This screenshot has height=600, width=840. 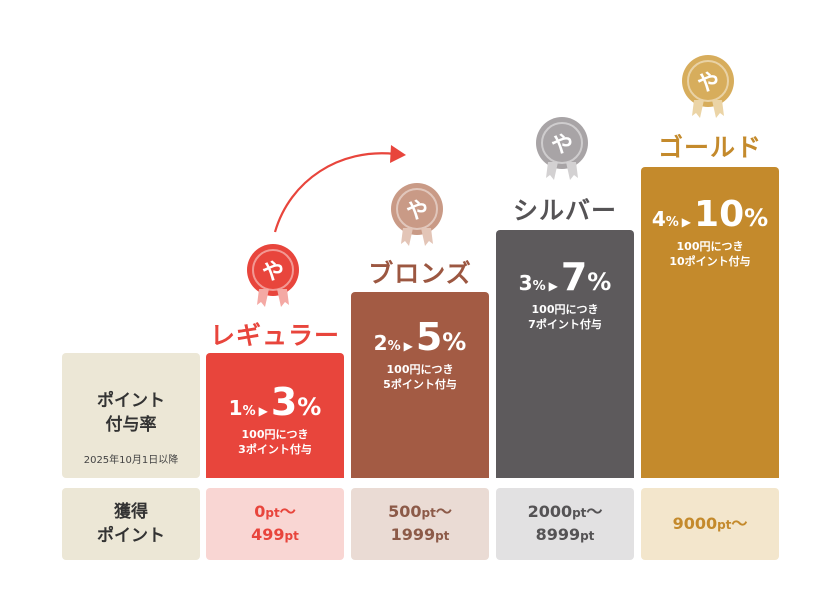 I want to click on rate-label-box: ポイント 付与率 2025年10月1日以降, so click(x=131, y=415).